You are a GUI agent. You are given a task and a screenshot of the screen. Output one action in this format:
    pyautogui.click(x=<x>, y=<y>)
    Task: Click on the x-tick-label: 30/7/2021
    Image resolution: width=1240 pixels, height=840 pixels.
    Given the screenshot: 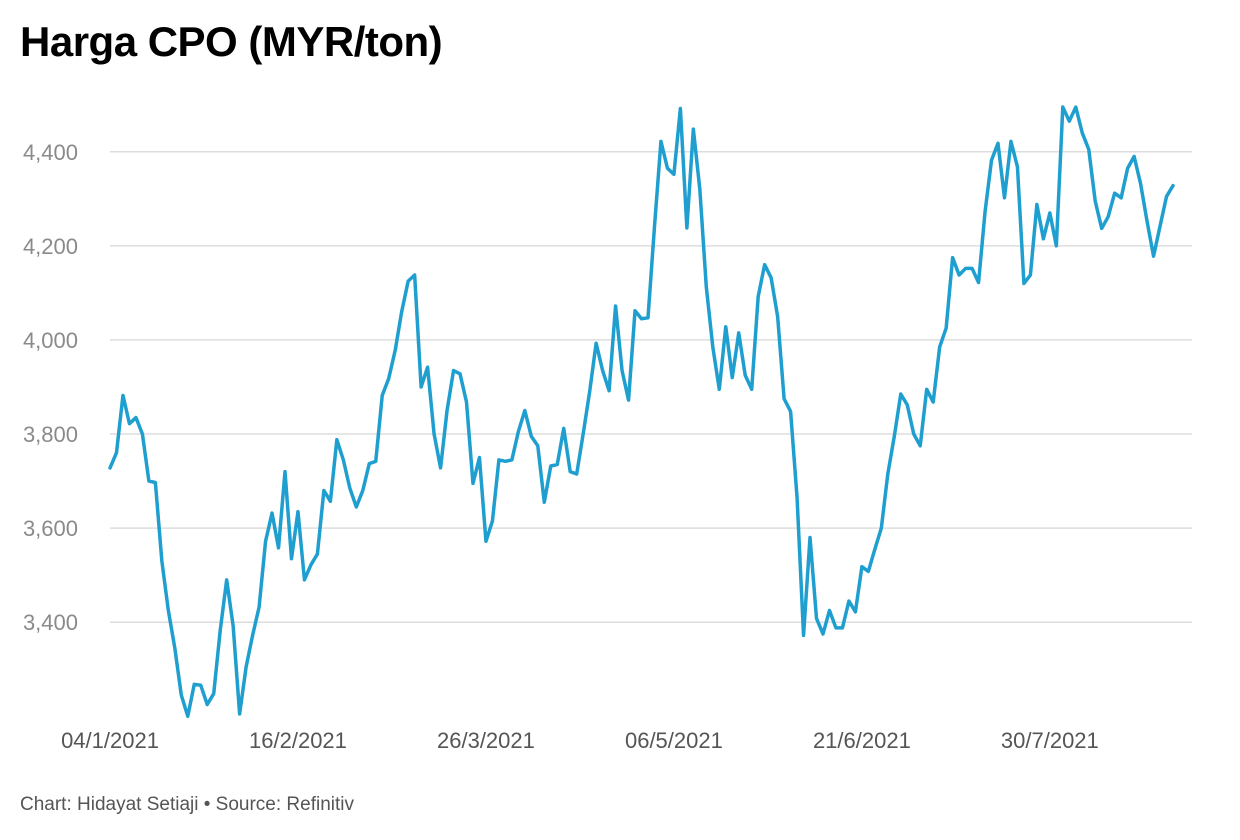 What is the action you would take?
    pyautogui.click(x=1050, y=740)
    